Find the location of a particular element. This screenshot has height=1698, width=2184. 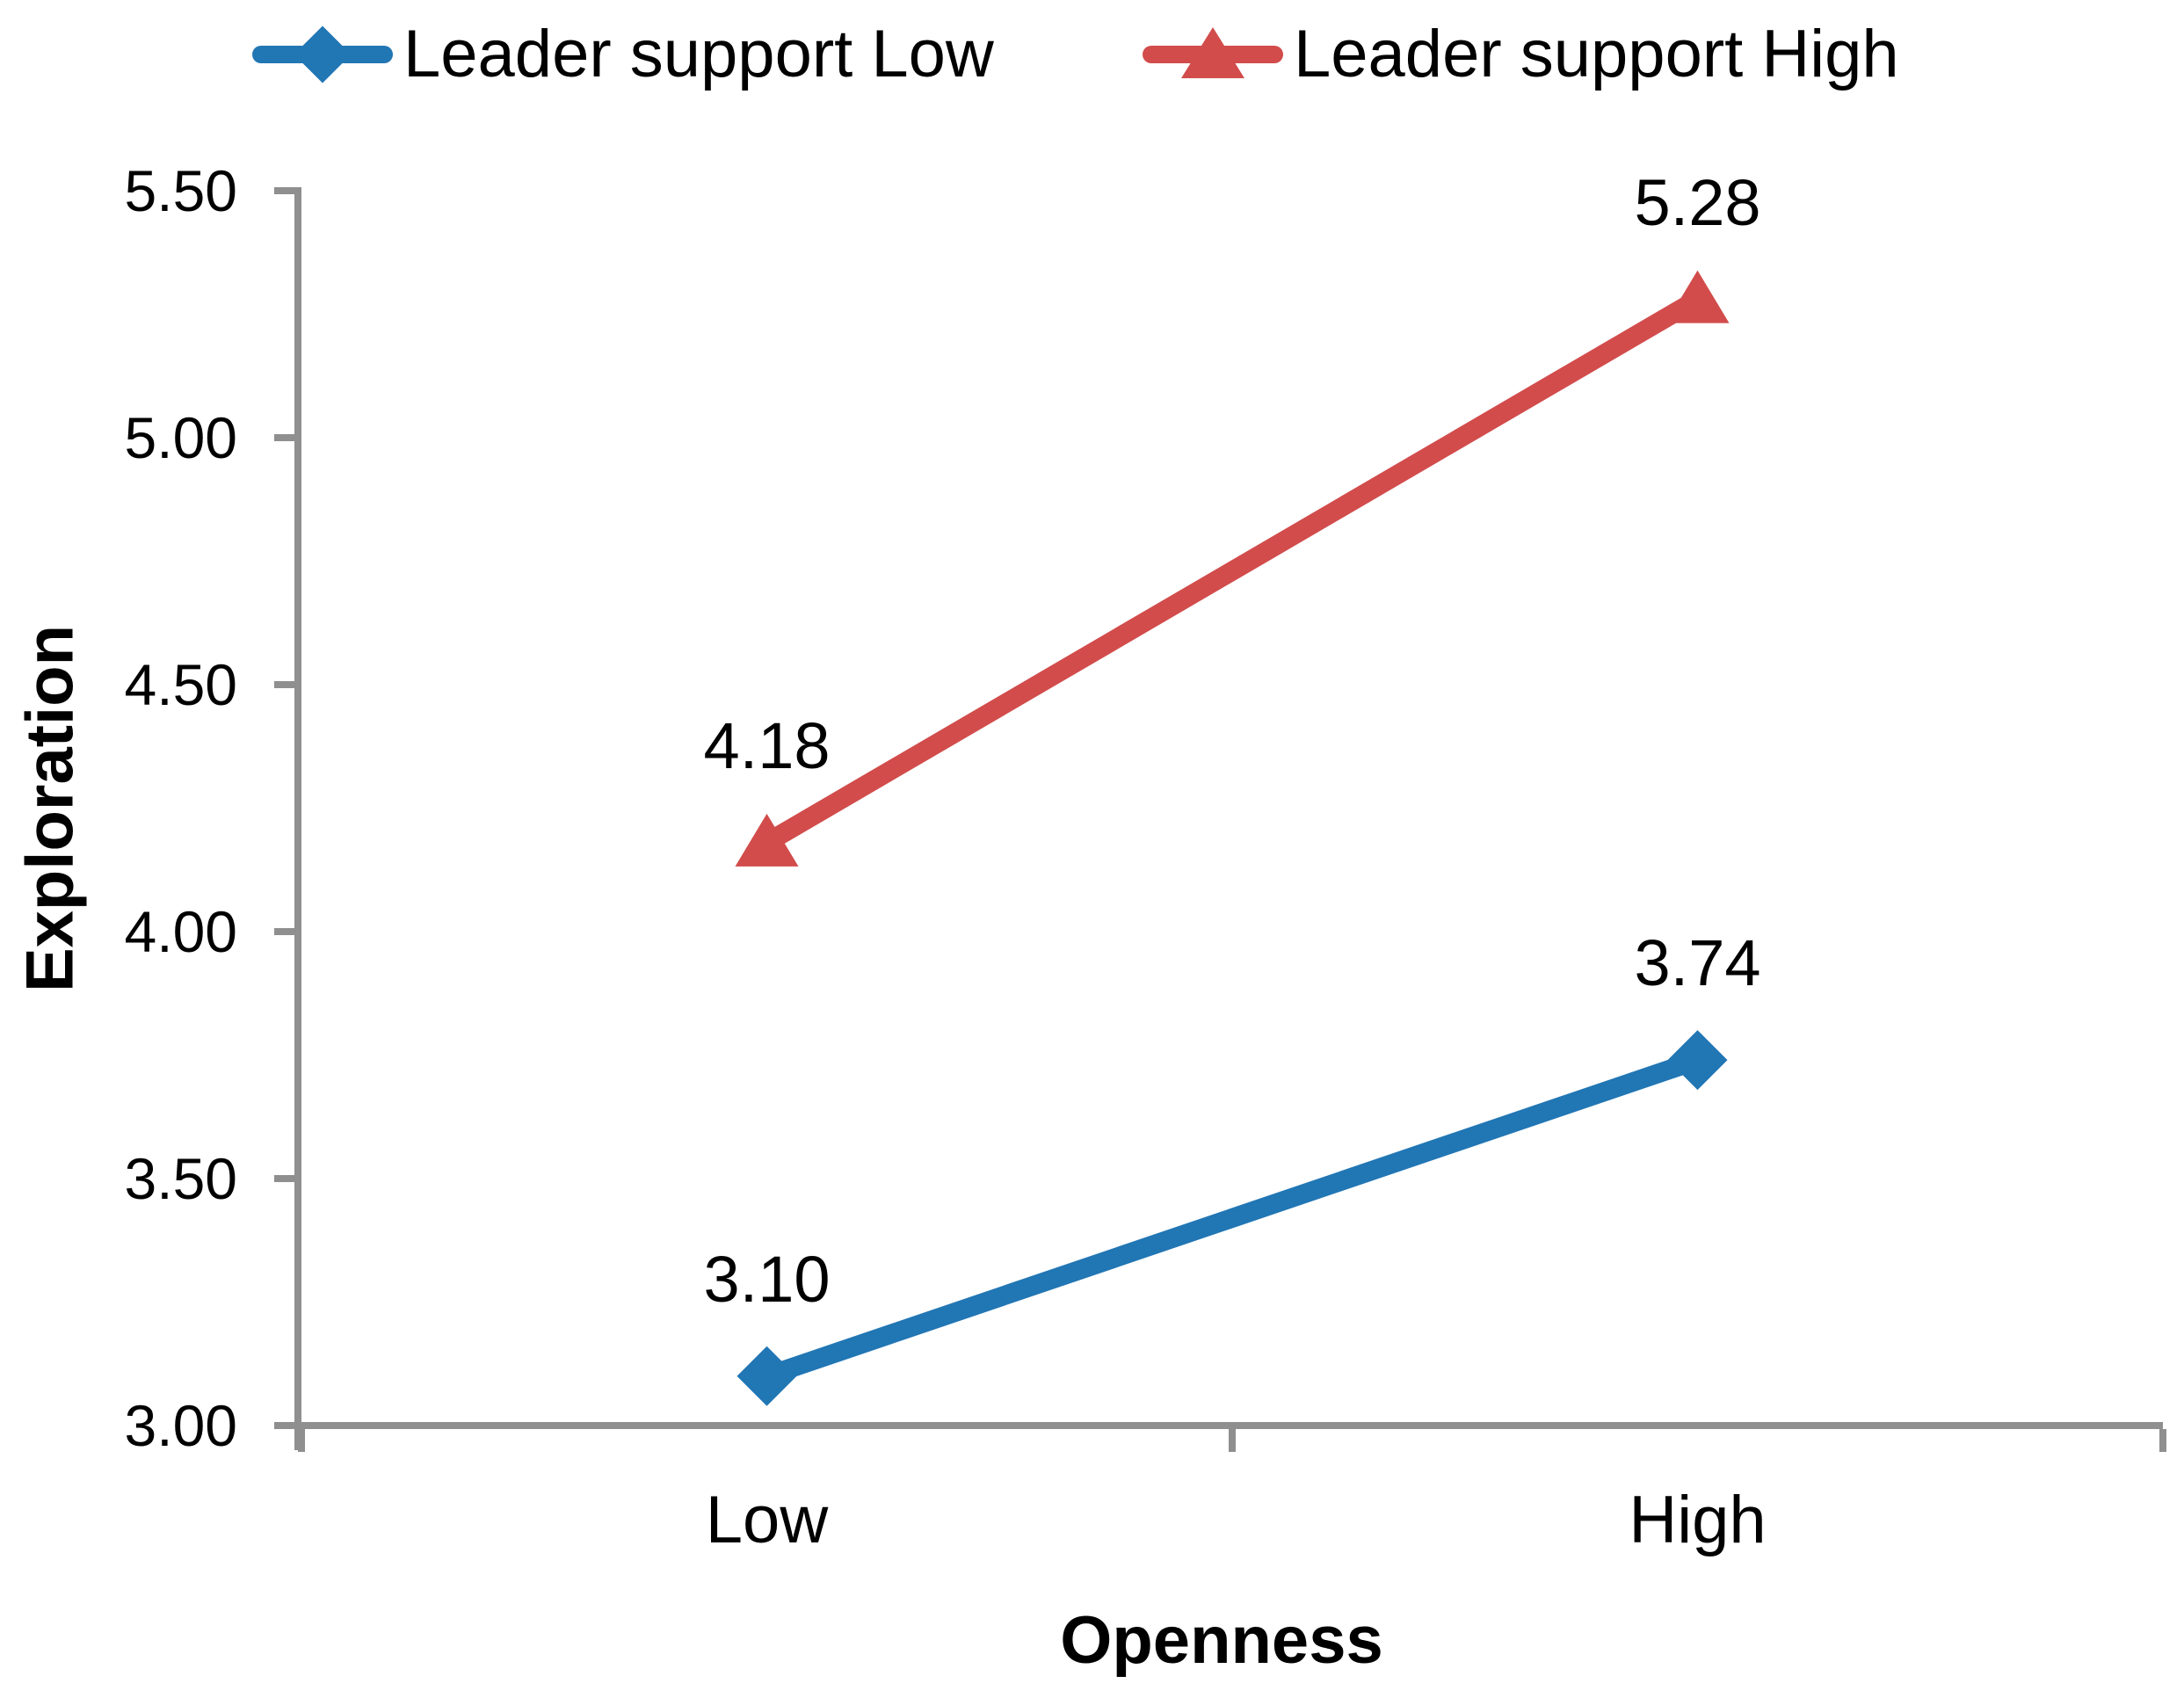

legend-label-high: Leader support High is located at coordinates (1596, 54).